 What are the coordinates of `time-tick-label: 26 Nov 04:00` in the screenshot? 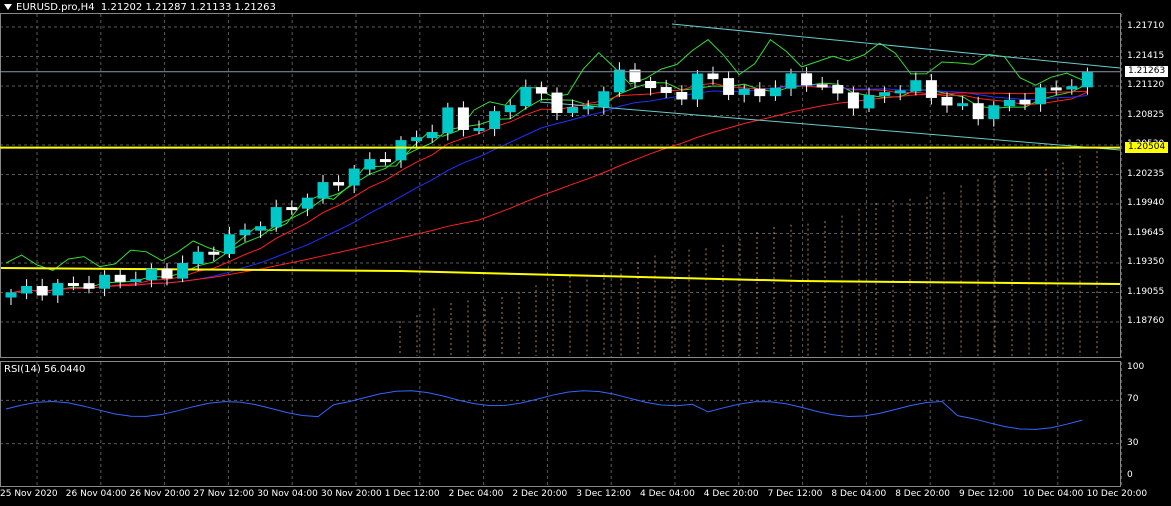 It's located at (96, 494).